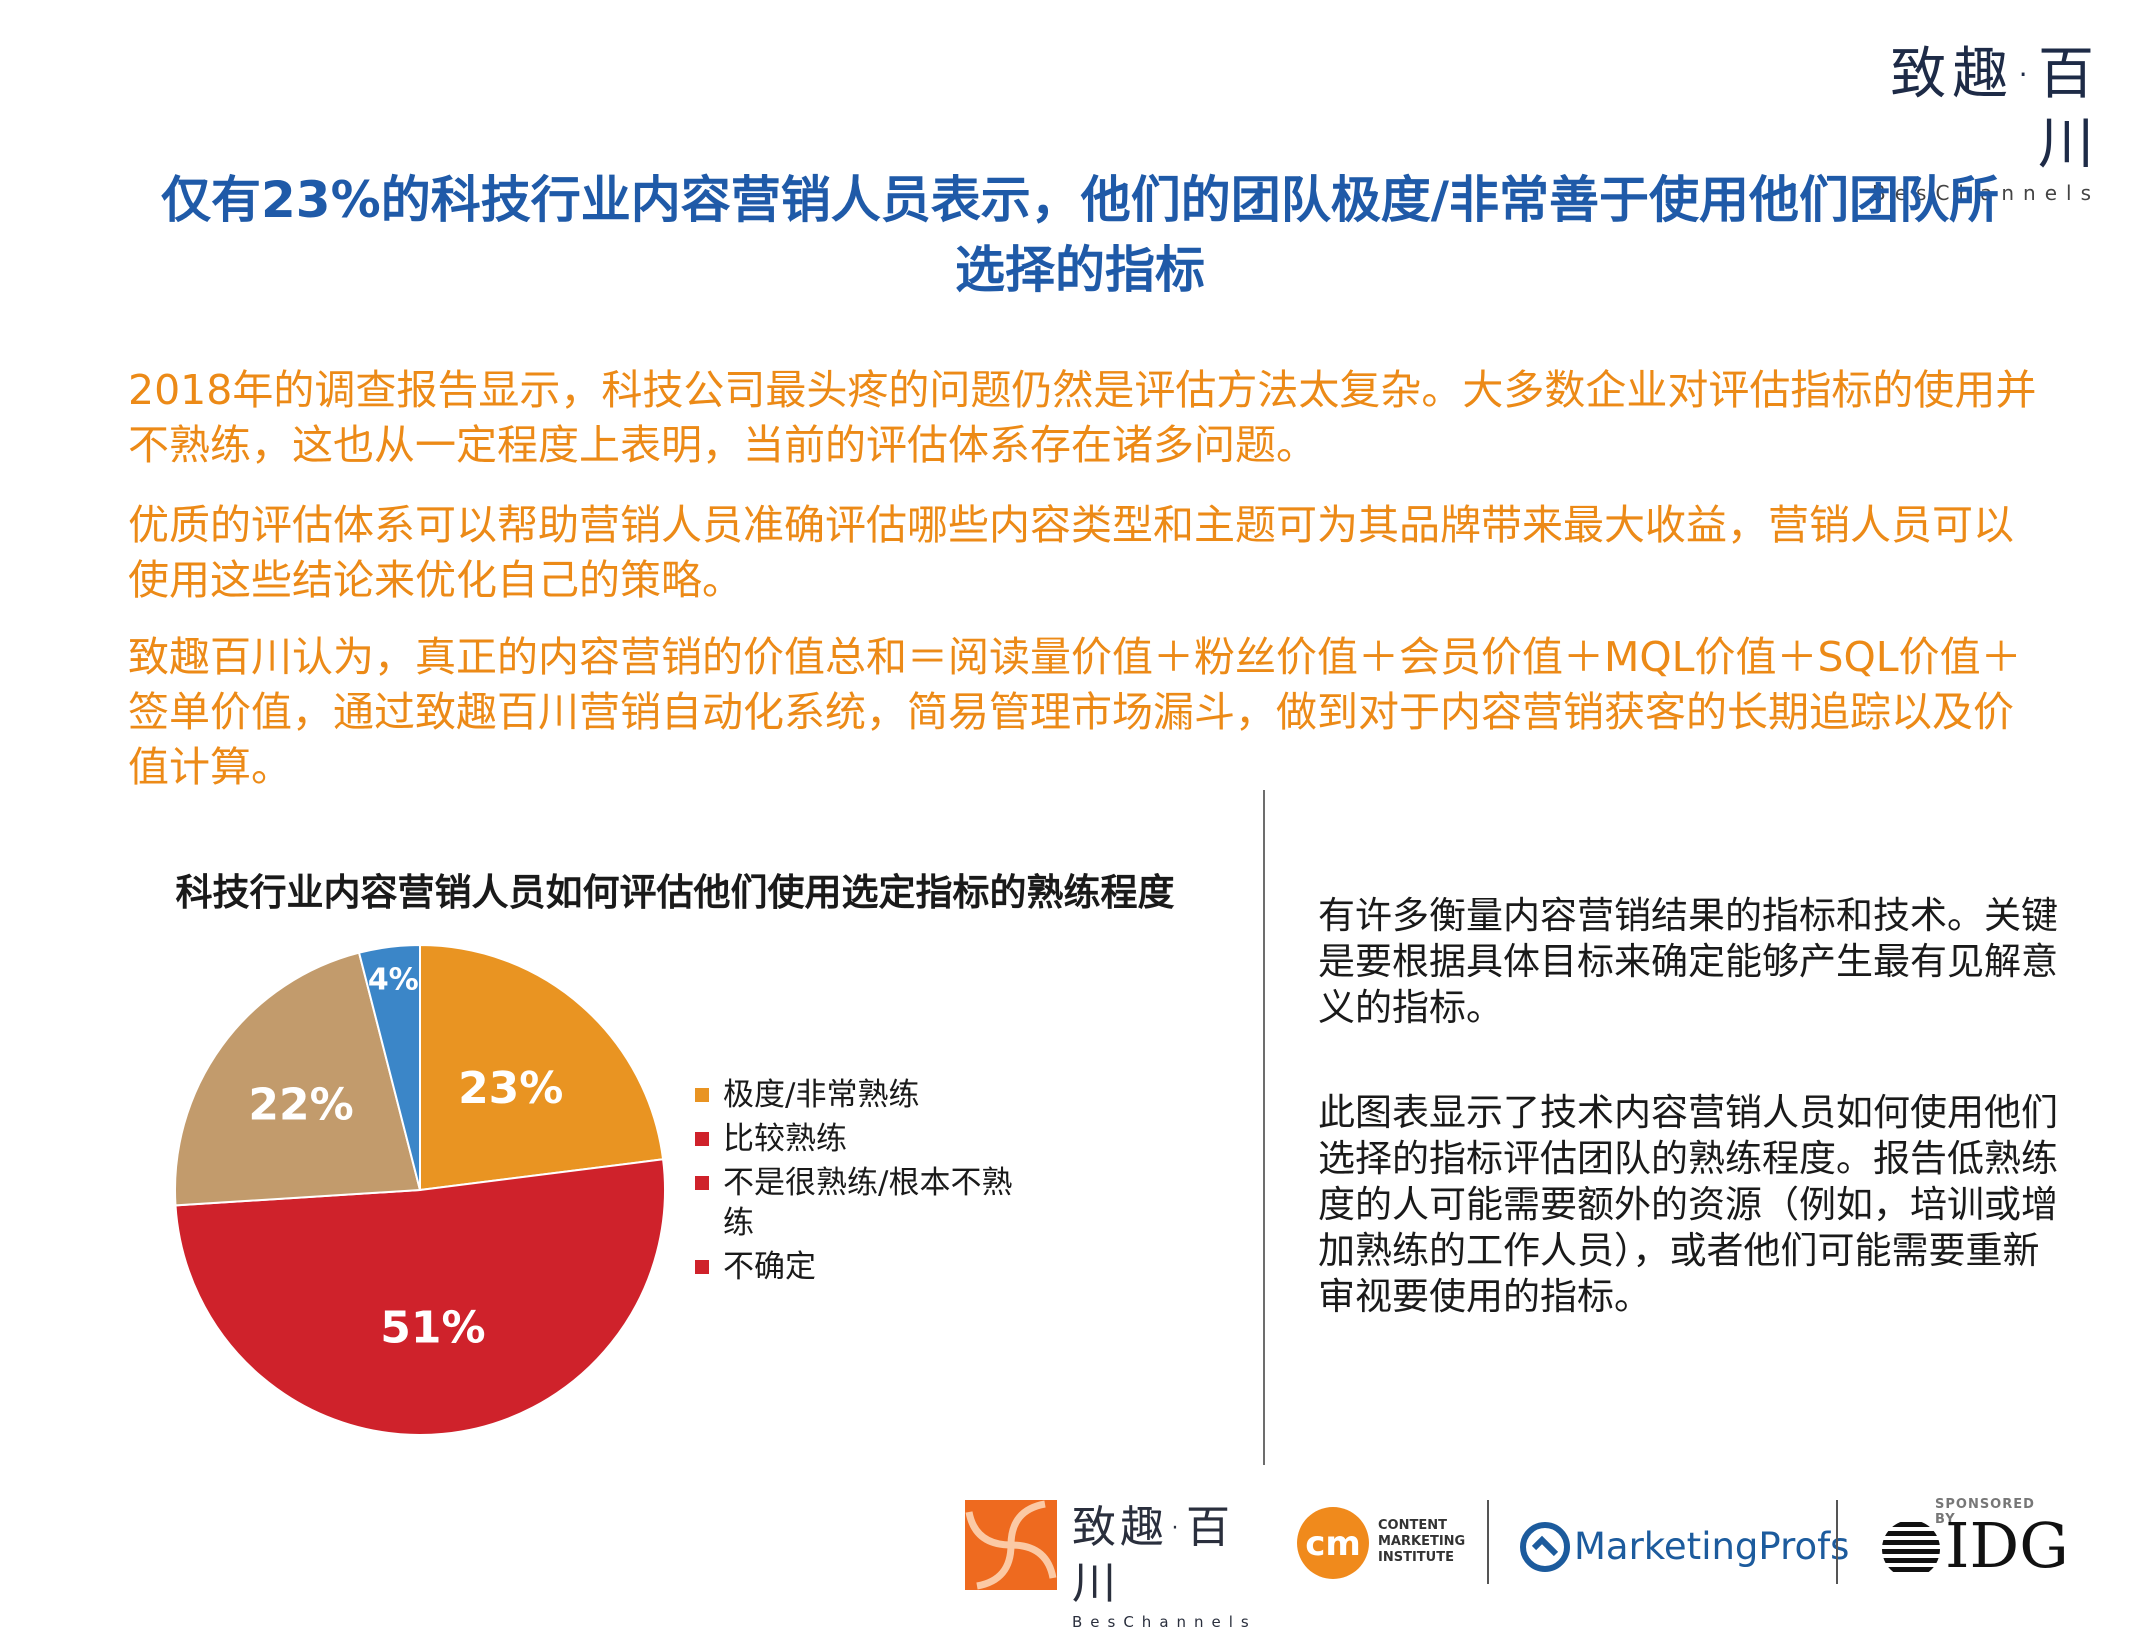 The image size is (2134, 1632). I want to click on legend-item: 比较熟练, so click(875, 1139).